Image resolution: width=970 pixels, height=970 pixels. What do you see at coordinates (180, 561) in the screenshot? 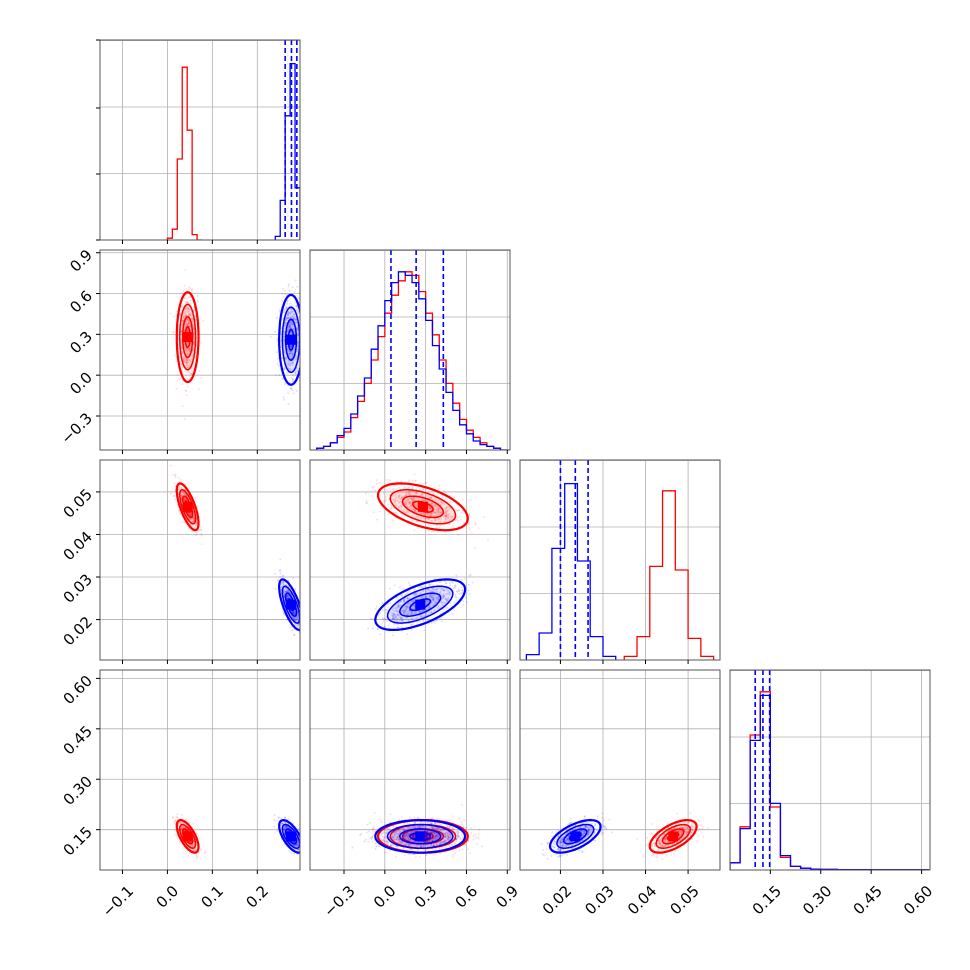
I see `panel-2-0: 0.020.030.040.05` at bounding box center [180, 561].